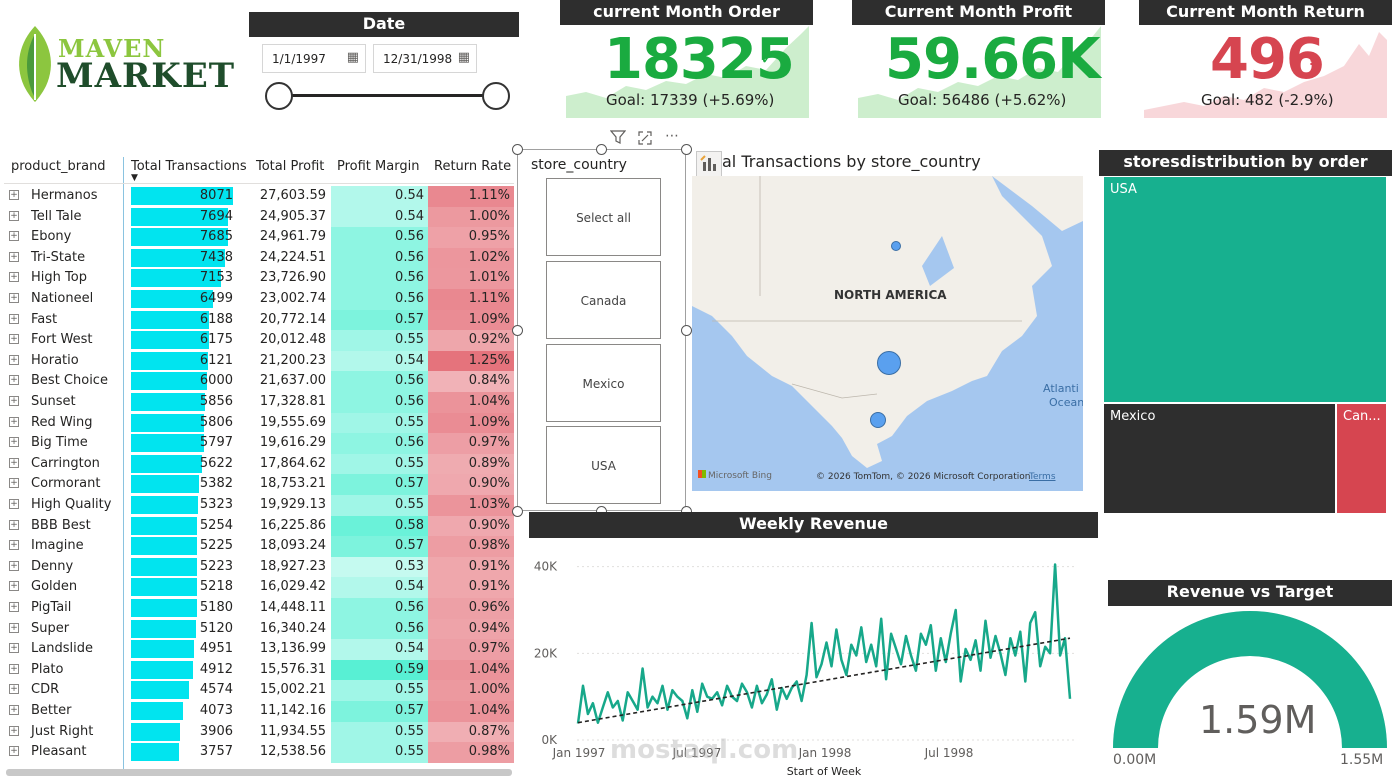  Describe the element at coordinates (259, 361) in the screenshot. I see `table-row: + Horatio 6121 21,200.23 0.54 1.25%` at that location.